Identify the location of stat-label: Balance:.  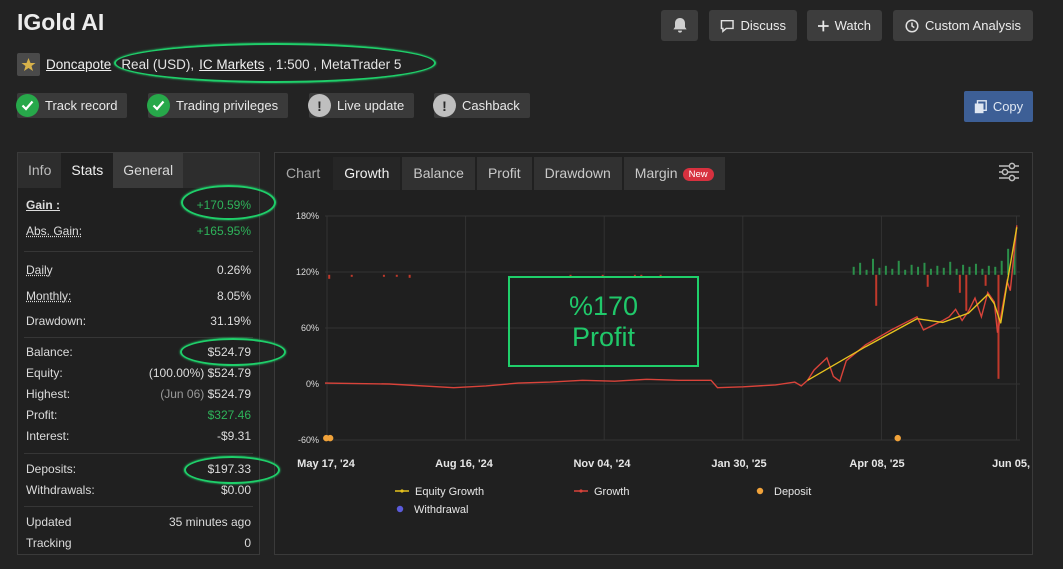
(49, 352).